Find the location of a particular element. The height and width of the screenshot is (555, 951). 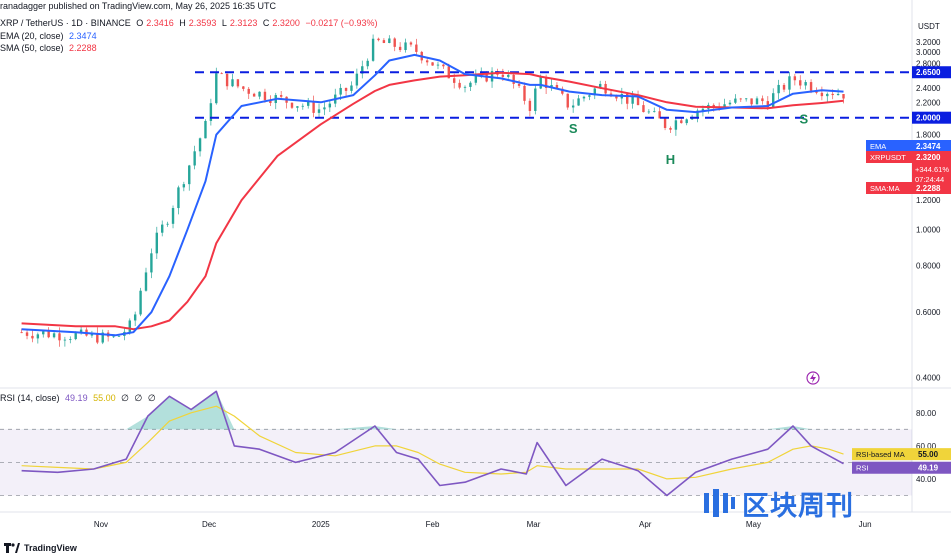

tradingview-logo-icon is located at coordinates (12, 548).